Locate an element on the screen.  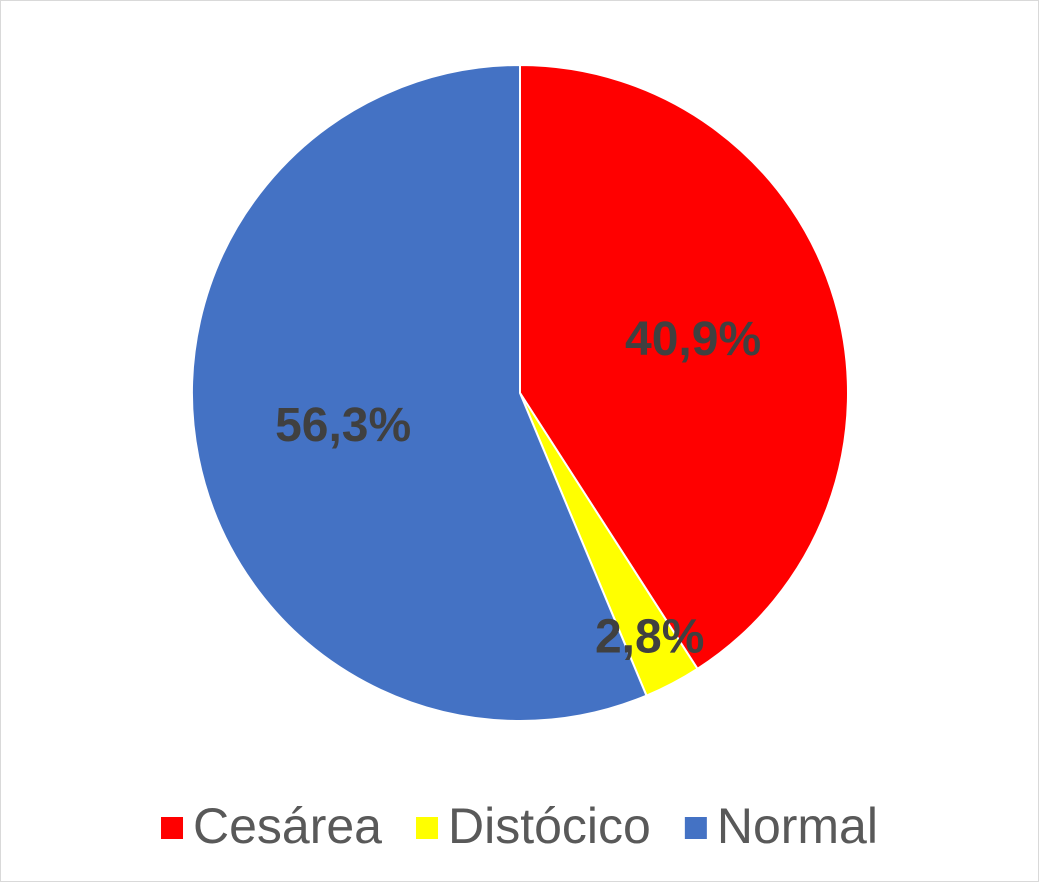
legend-label: Normal is located at coordinates (797, 826).